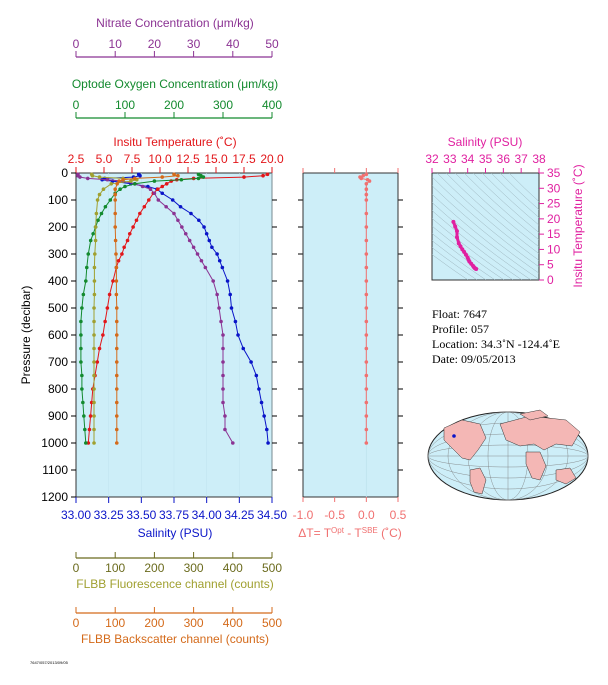 The height and width of the screenshot is (685, 608). I want to click on pressure-tick-label: 0, so click(64, 173).